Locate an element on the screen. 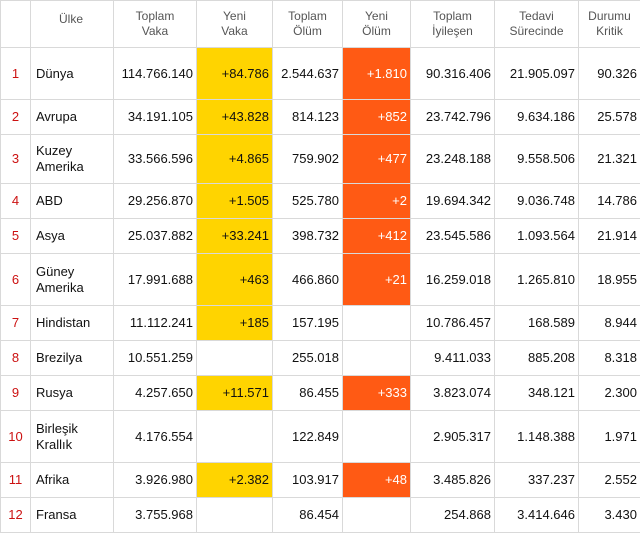 Image resolution: width=640 pixels, height=539 pixels. critical-cell: 3.430 is located at coordinates (609, 515).